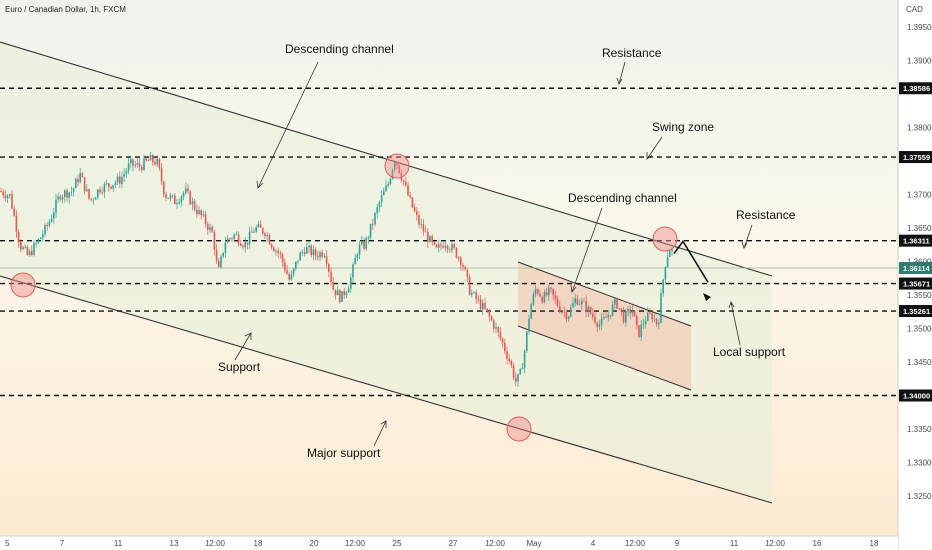 The height and width of the screenshot is (550, 932). I want to click on y-tick-1: 1.33000, so click(919, 463).